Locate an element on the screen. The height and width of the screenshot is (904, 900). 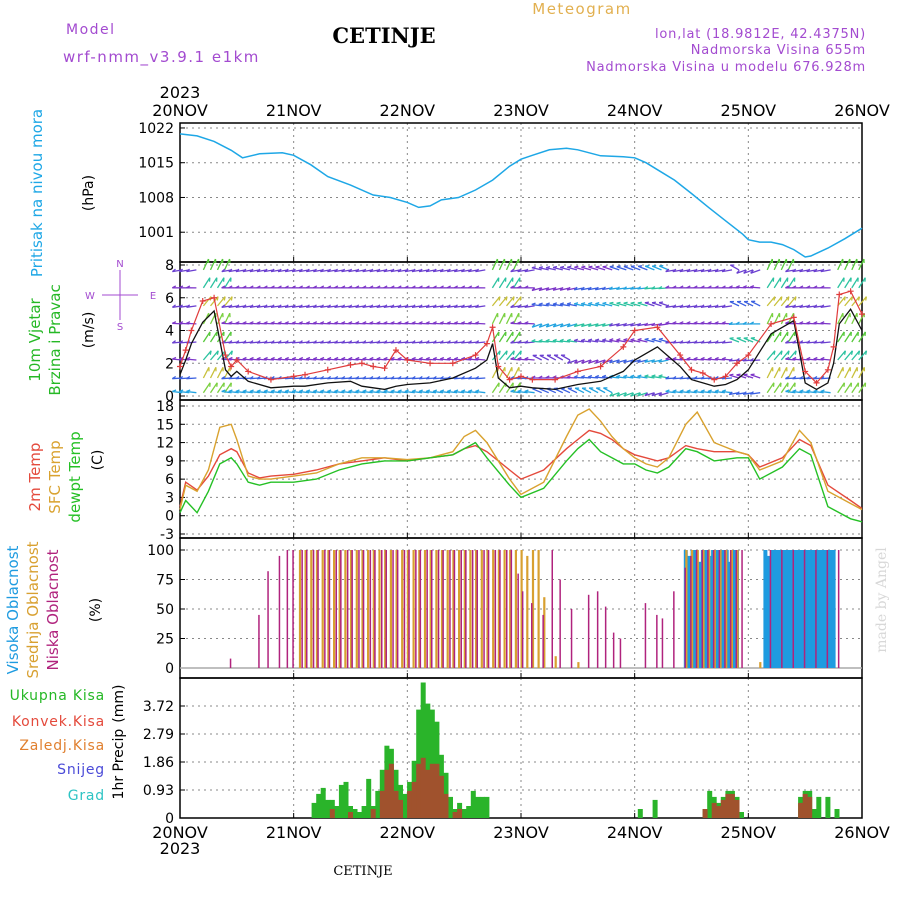
top-tick-label: 24NOV is located at coordinates (635, 110).